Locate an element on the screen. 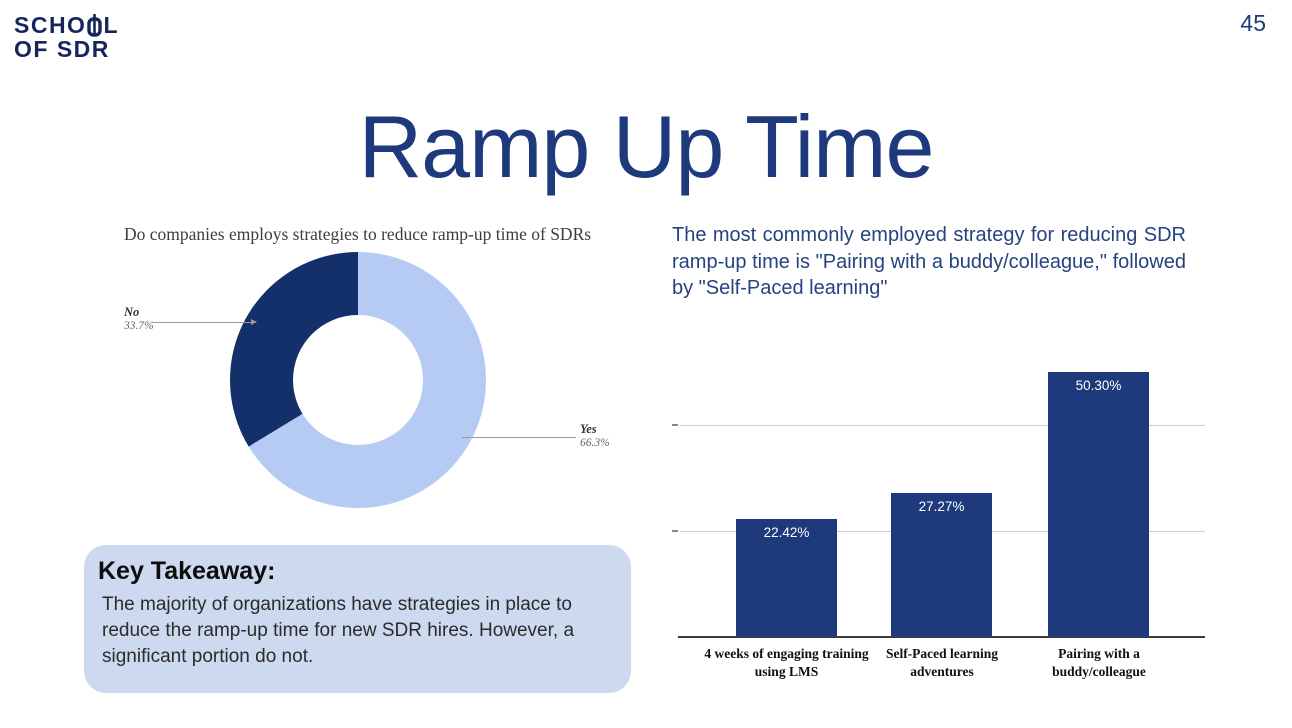 The height and width of the screenshot is (728, 1292). bar-0: 22.42% is located at coordinates (786, 577).